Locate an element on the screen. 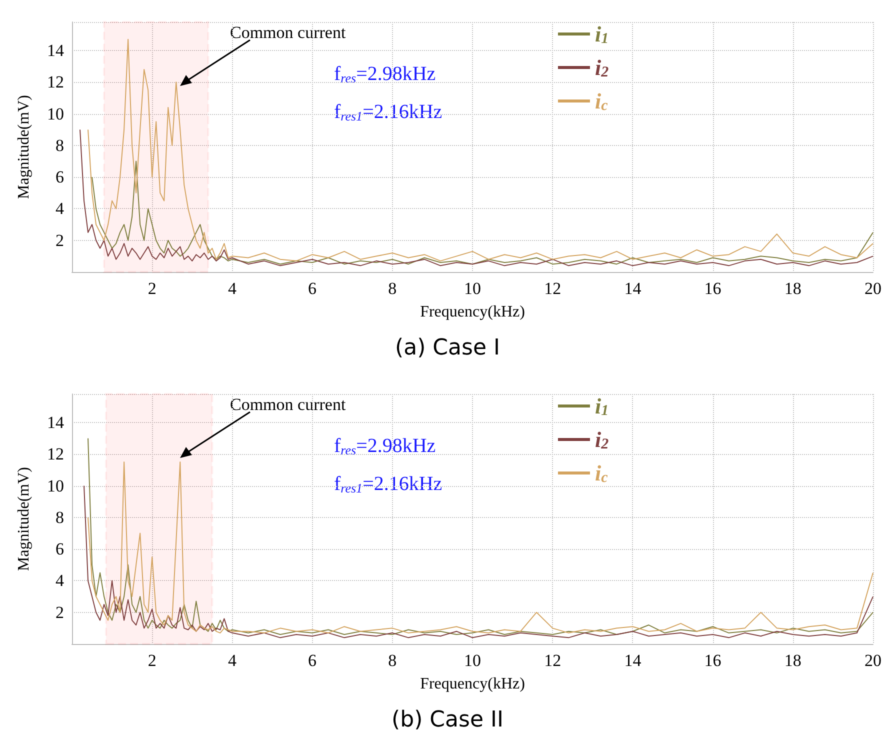 The image size is (895, 755). line-series is located at coordinates (483, 212).